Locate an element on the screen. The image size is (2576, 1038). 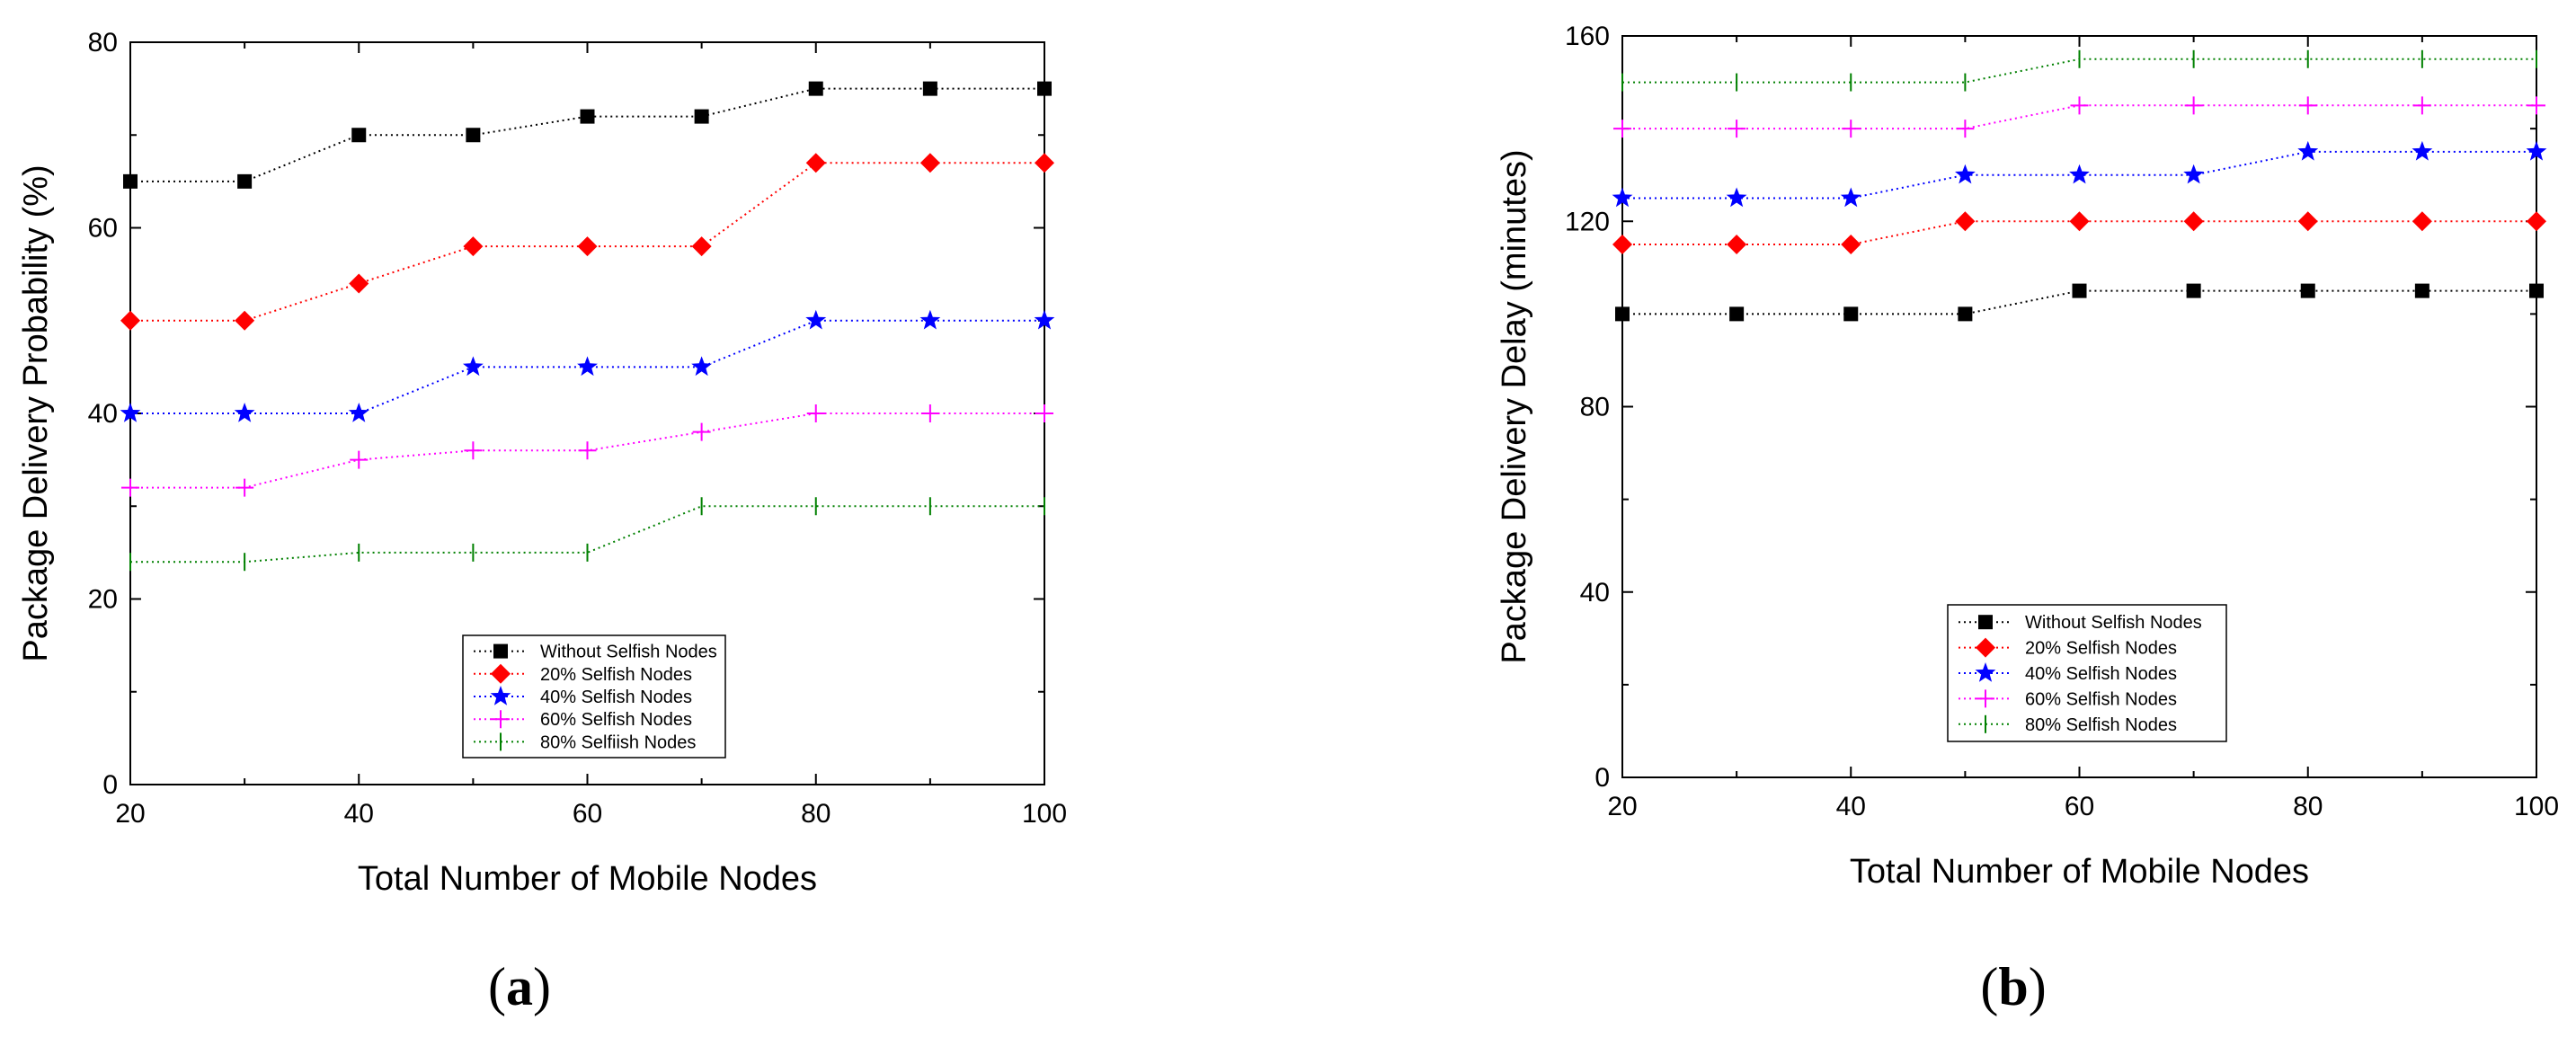
legend-label: 80% Selfish Nodes is located at coordinates (2101, 725).